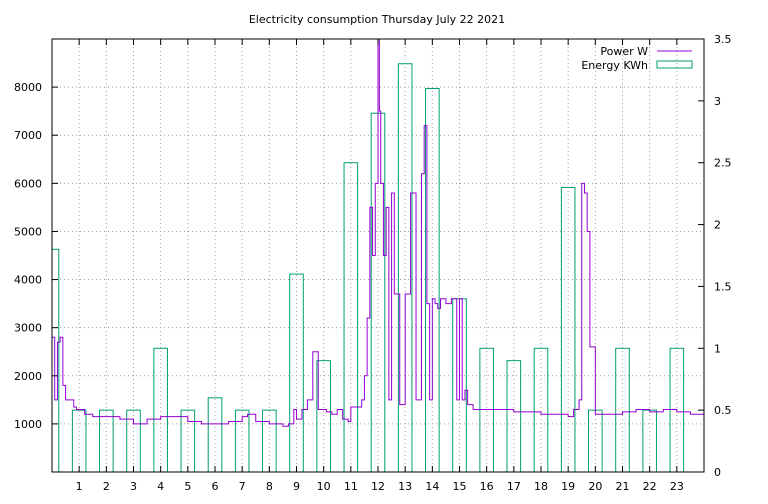 The height and width of the screenshot is (504, 768). What do you see at coordinates (269, 486) in the screenshot?
I see `x-tick-label: 8` at bounding box center [269, 486].